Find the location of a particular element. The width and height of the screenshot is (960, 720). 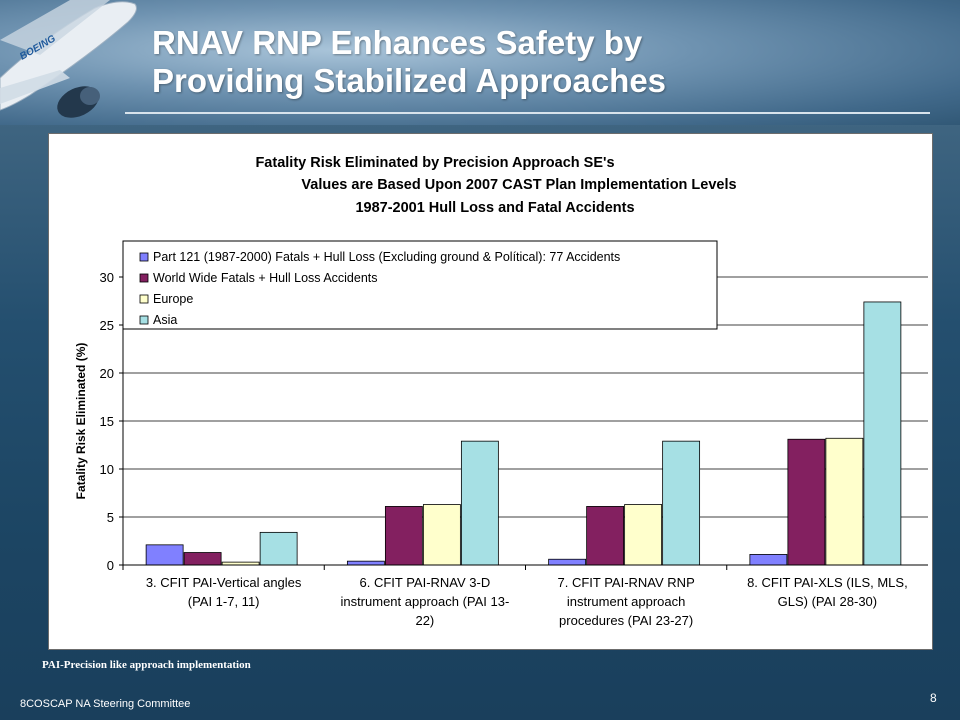

x-tick-label-2-1: 6. CFIT PAI-RNAV 3-D is located at coordinates (425, 582).